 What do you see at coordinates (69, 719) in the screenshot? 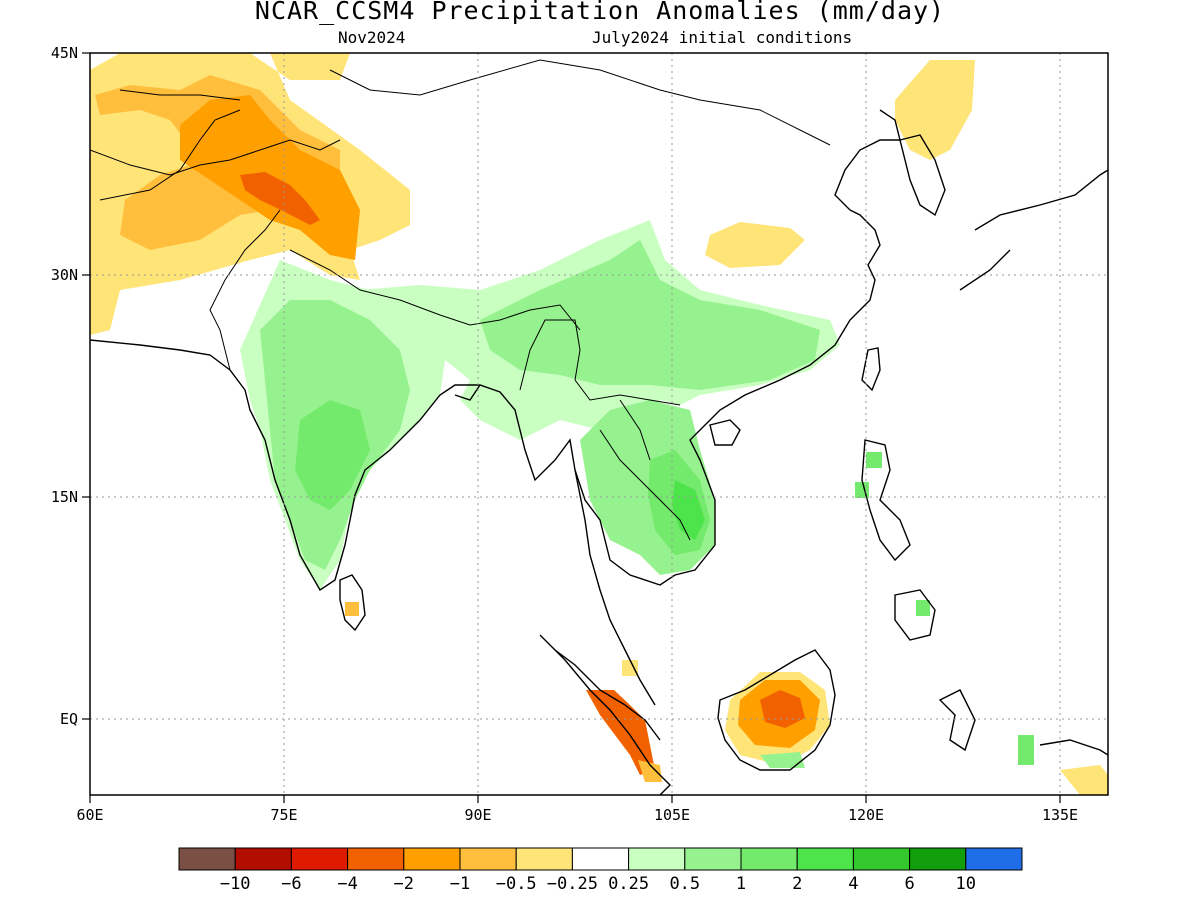
I see `lat-label-eq: EQ` at bounding box center [69, 719].